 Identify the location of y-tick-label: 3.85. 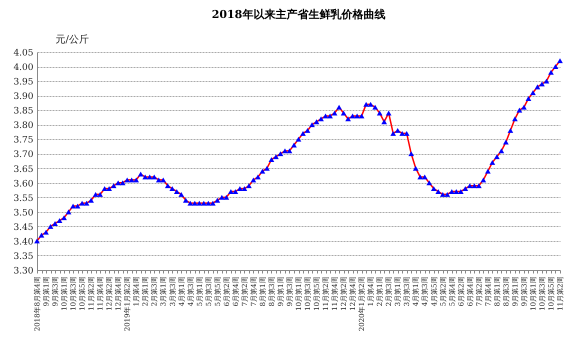
(23, 111).